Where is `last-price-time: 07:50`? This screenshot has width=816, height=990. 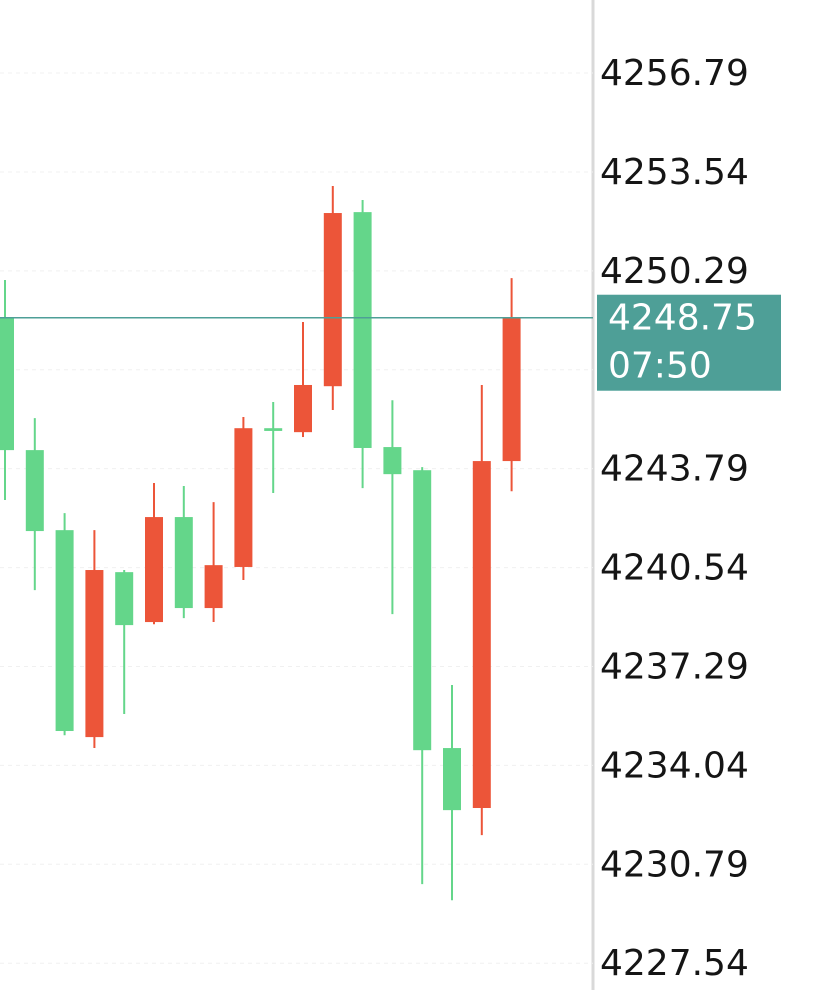 last-price-time: 07:50 is located at coordinates (660, 366).